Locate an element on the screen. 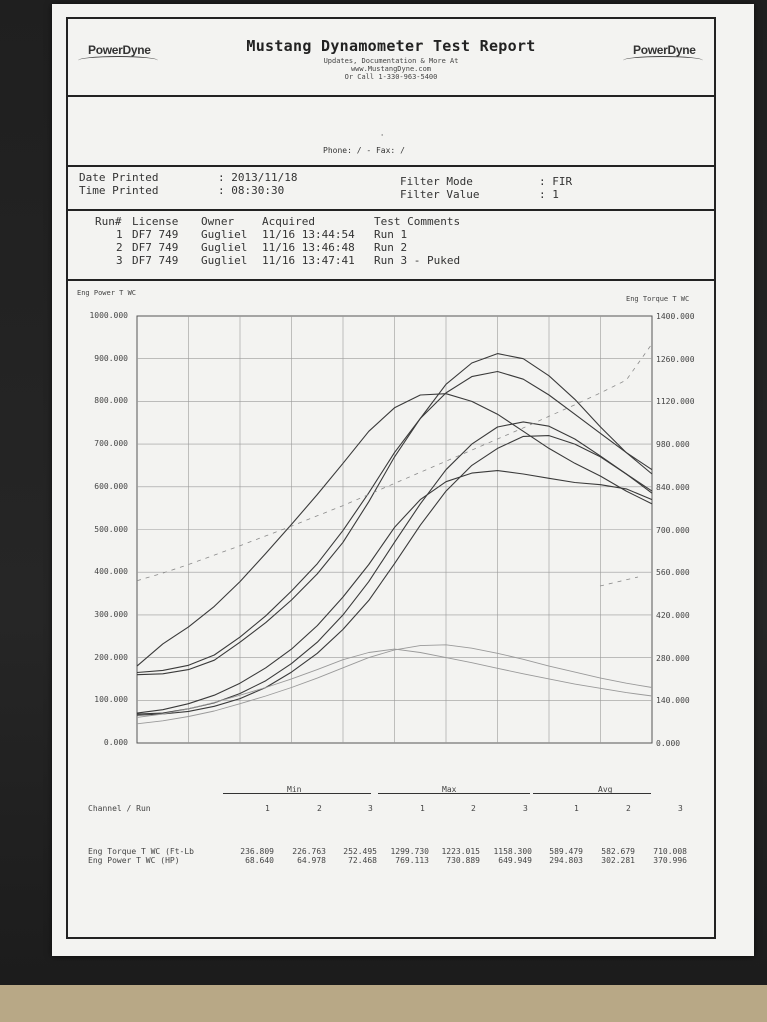 This screenshot has height=1022, width=767. left-tick-label: 400.000 is located at coordinates (111, 572).